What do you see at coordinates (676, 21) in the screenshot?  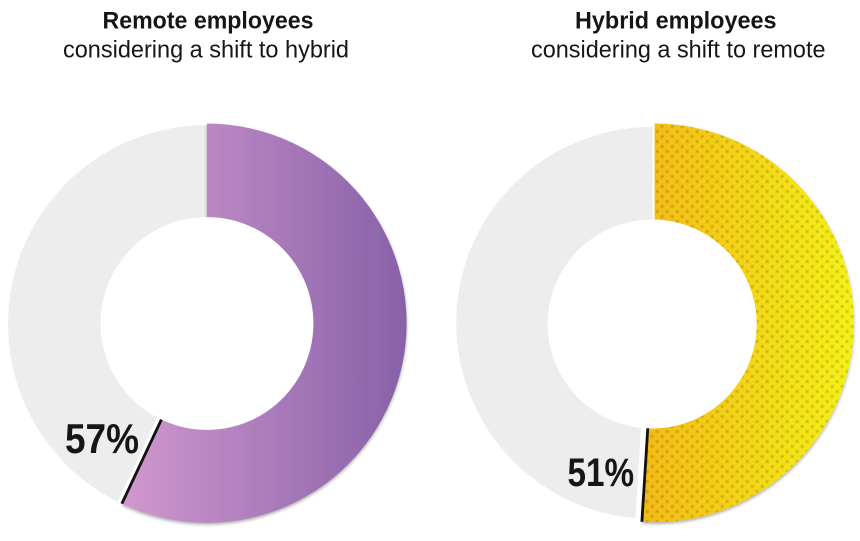 I see `svg-text: Hybrid employees` at bounding box center [676, 21].